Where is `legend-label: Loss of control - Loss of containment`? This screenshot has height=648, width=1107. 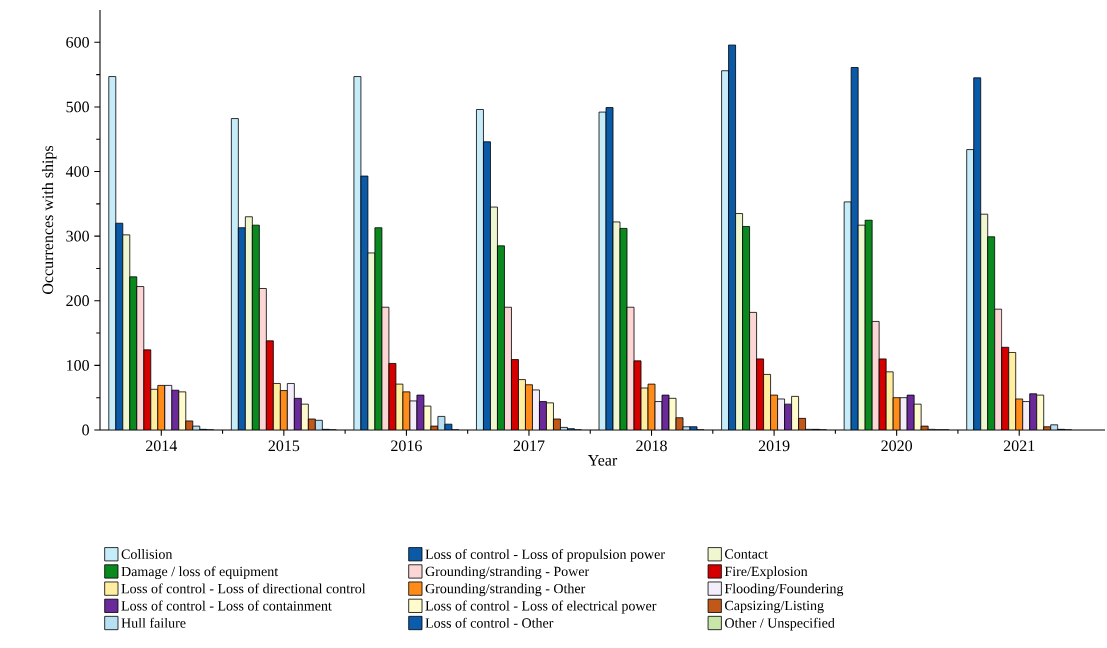 legend-label: Loss of control - Loss of containment is located at coordinates (226, 605).